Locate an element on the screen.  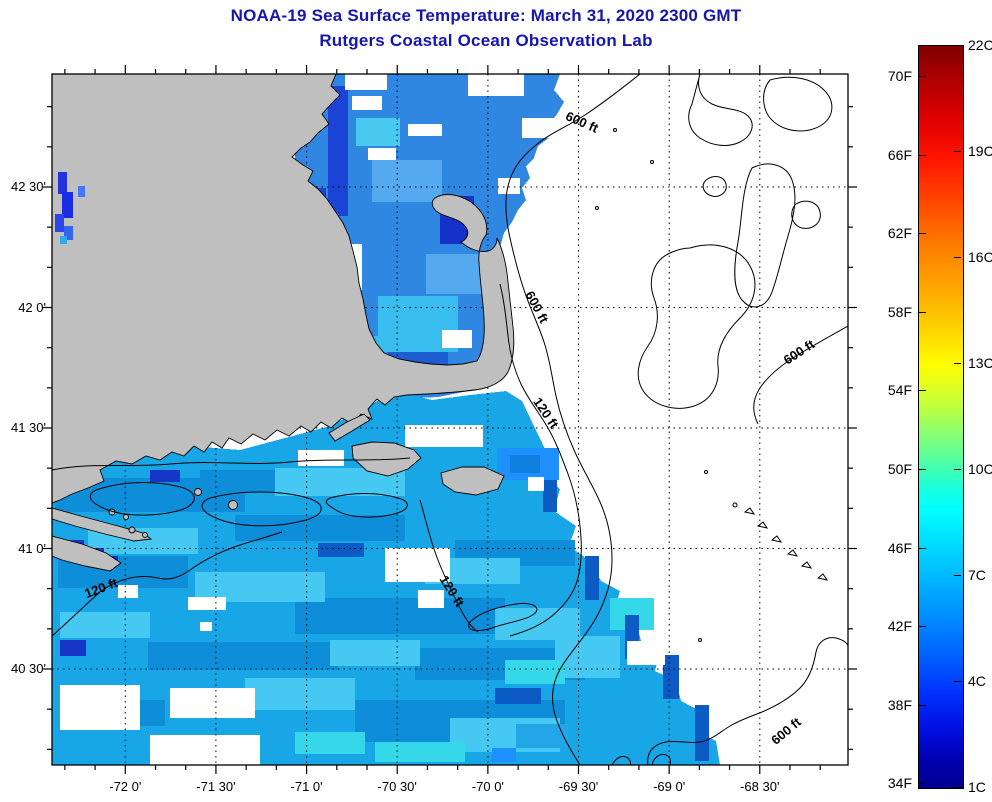
colorbar-celsius-label: 1C is located at coordinates (977, 787).